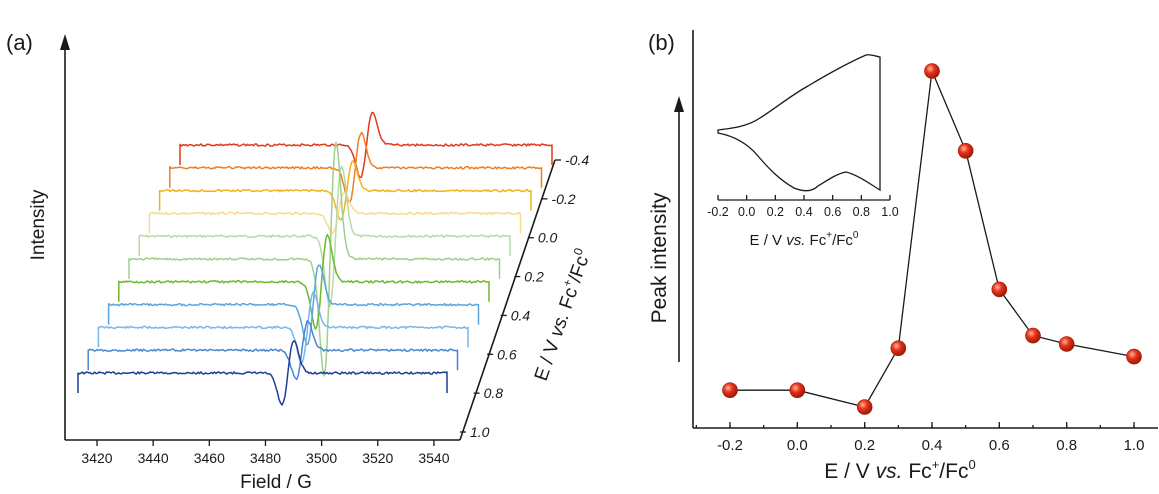 The width and height of the screenshot is (1159, 494). Describe the element at coordinates (766, 240) in the screenshot. I see `inset-xlabel-prefix: E / V` at that location.